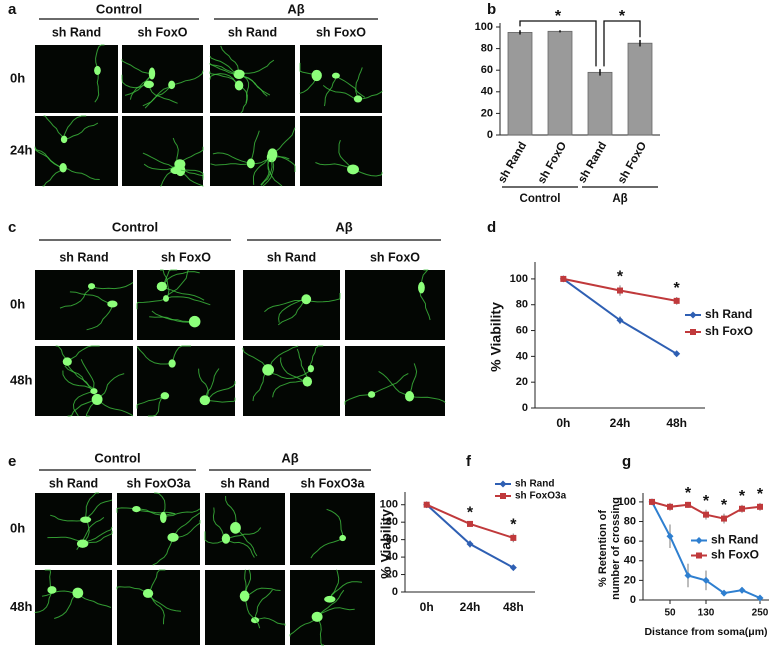 This screenshot has width=774, height=652. What do you see at coordinates (622, 43) in the screenshot?
I see `significance-bracket` at bounding box center [622, 43].